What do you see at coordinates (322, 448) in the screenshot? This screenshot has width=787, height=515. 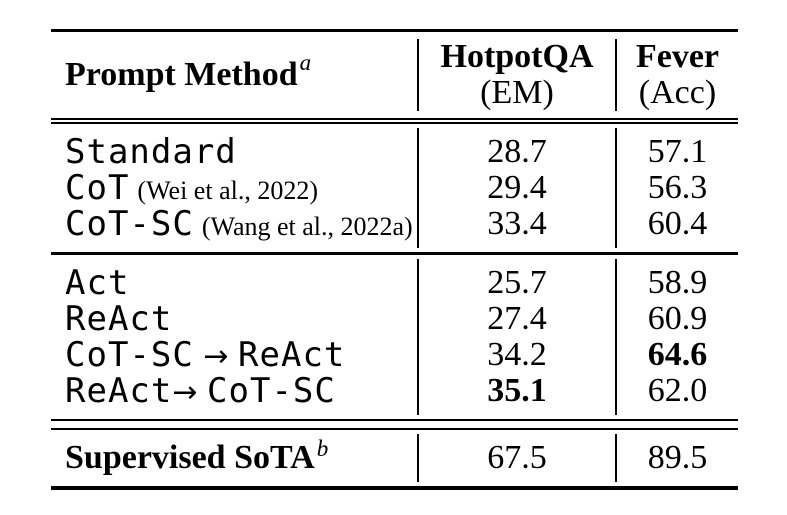 I see `sota-footnote-marker: b` at bounding box center [322, 448].